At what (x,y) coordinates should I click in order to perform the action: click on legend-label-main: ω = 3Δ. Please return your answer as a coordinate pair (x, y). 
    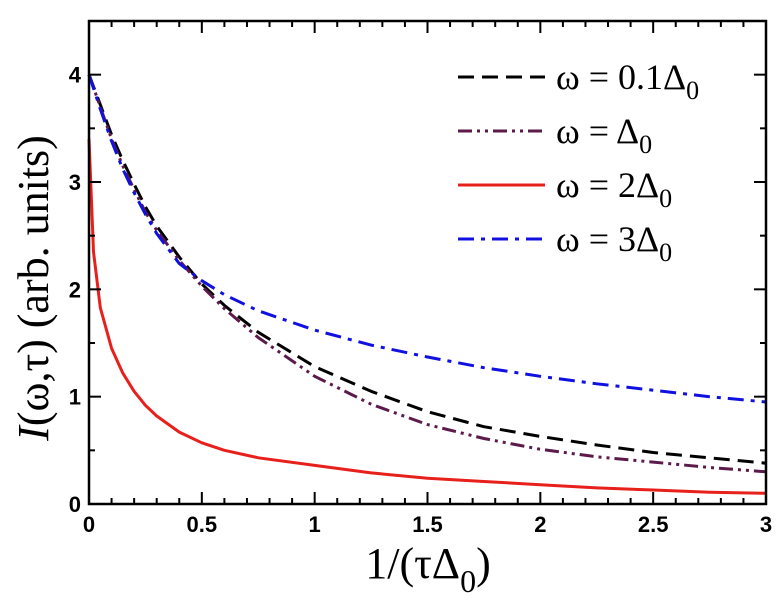
    Looking at the image, I should click on (607, 239).